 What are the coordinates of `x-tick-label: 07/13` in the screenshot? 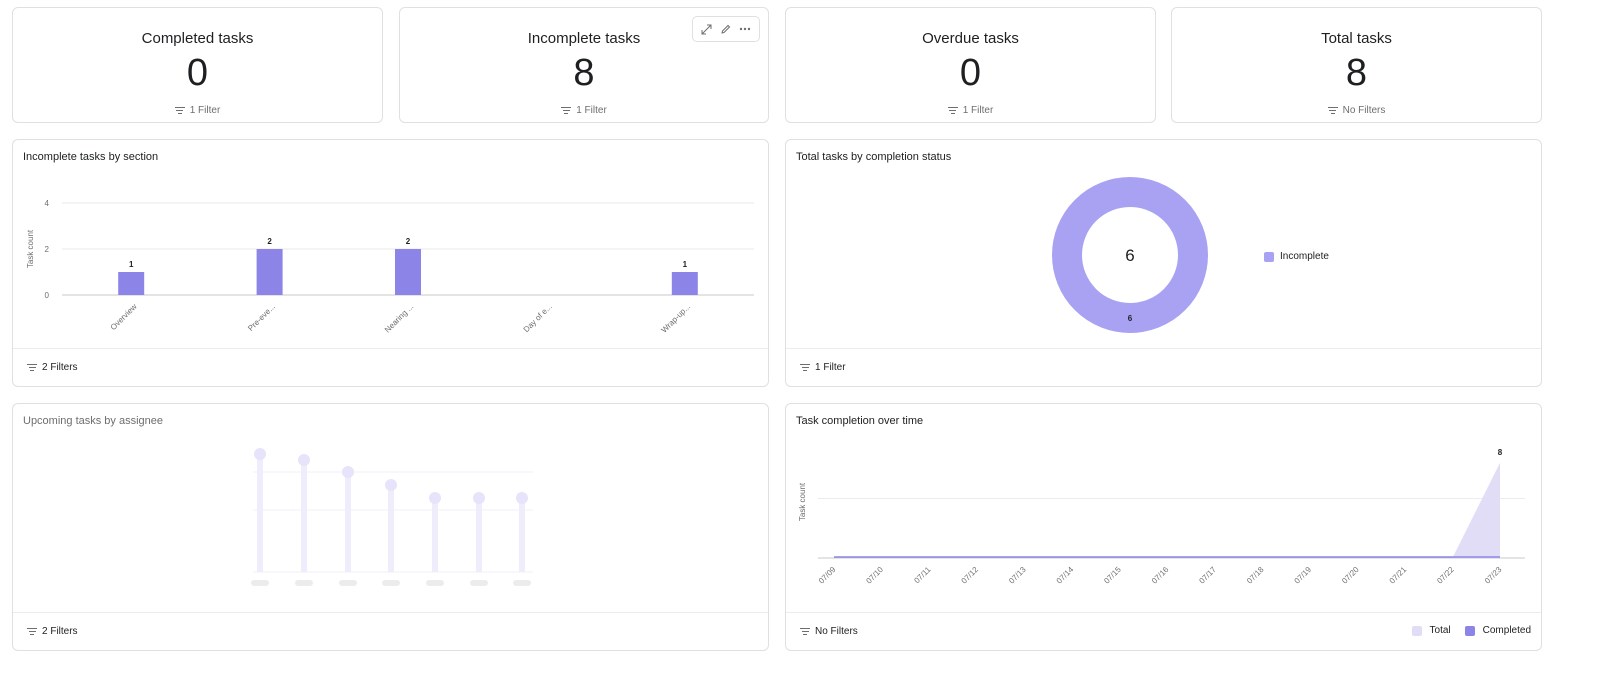 It's located at (1017, 575).